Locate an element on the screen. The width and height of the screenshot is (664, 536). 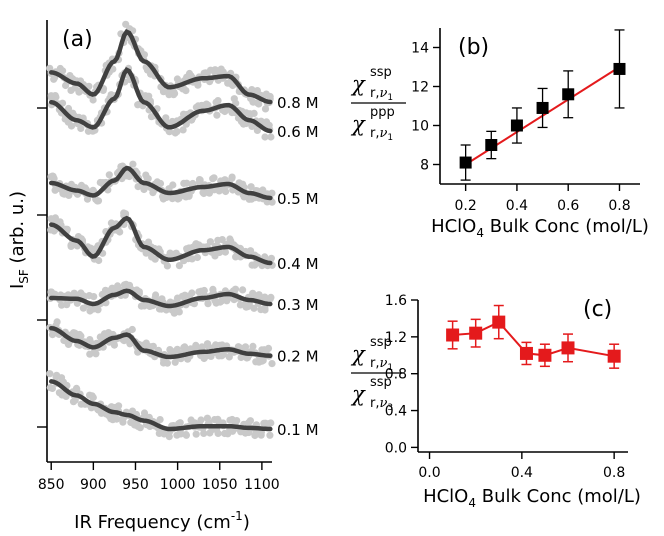
panel-a-x-axis-label: IR Frequency (cm-1) is located at coordinates (162, 521).